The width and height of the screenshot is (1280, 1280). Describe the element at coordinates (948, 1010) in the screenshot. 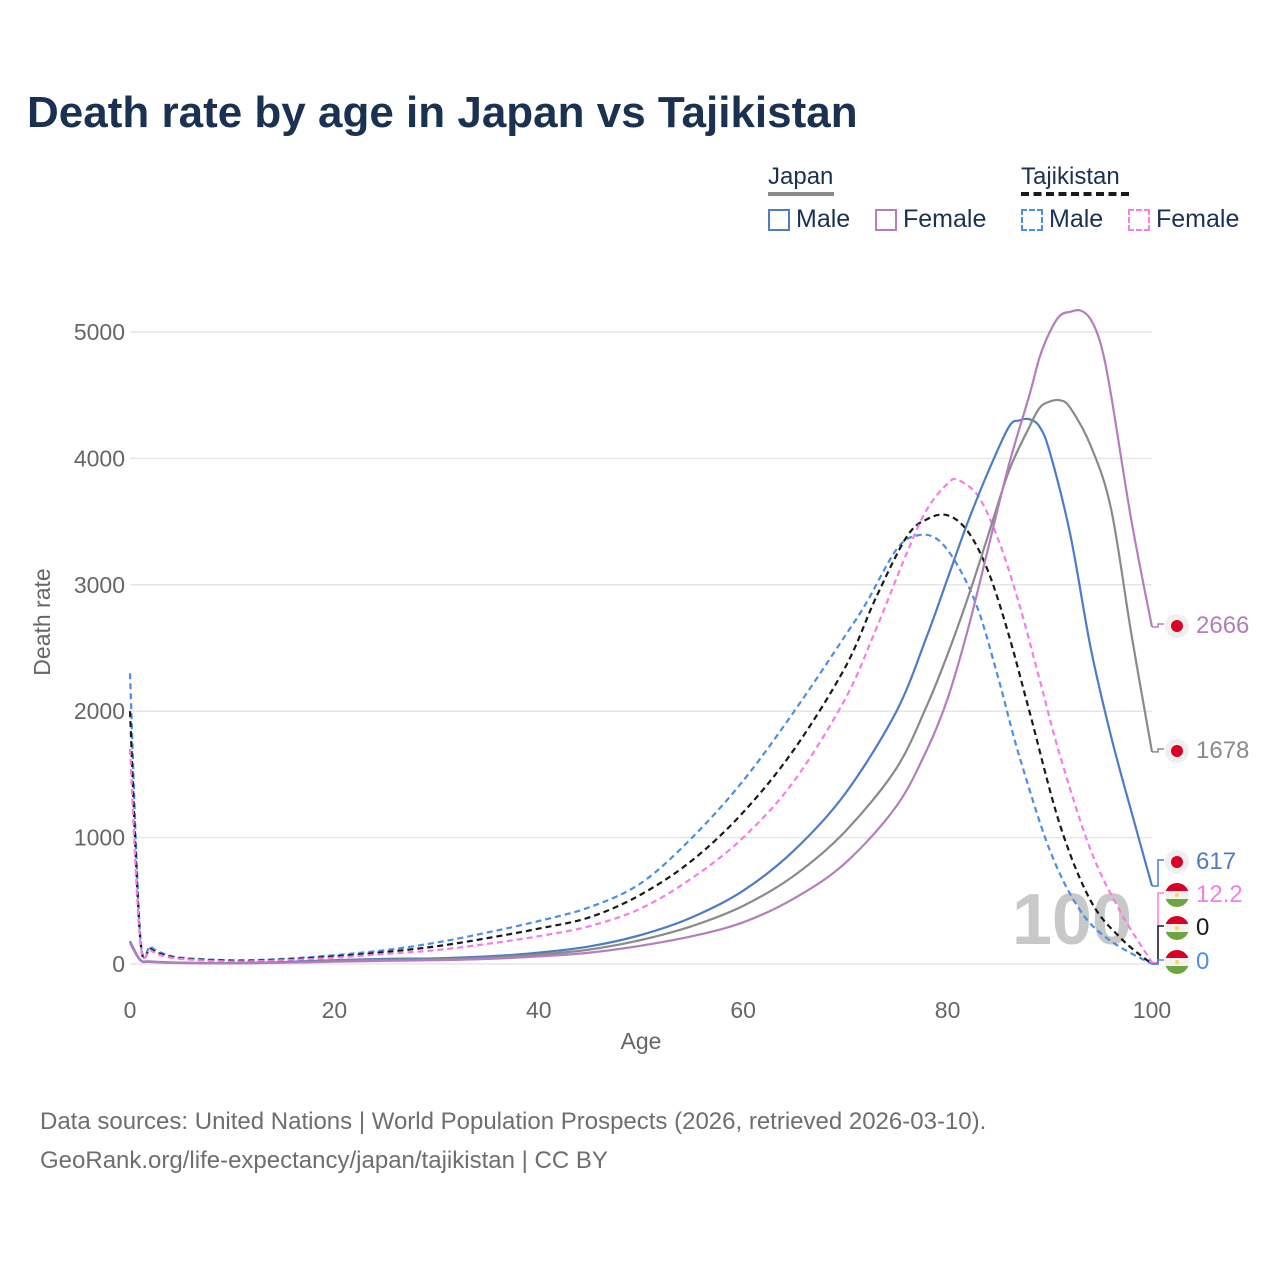

I see `x-tick-label: 80` at that location.